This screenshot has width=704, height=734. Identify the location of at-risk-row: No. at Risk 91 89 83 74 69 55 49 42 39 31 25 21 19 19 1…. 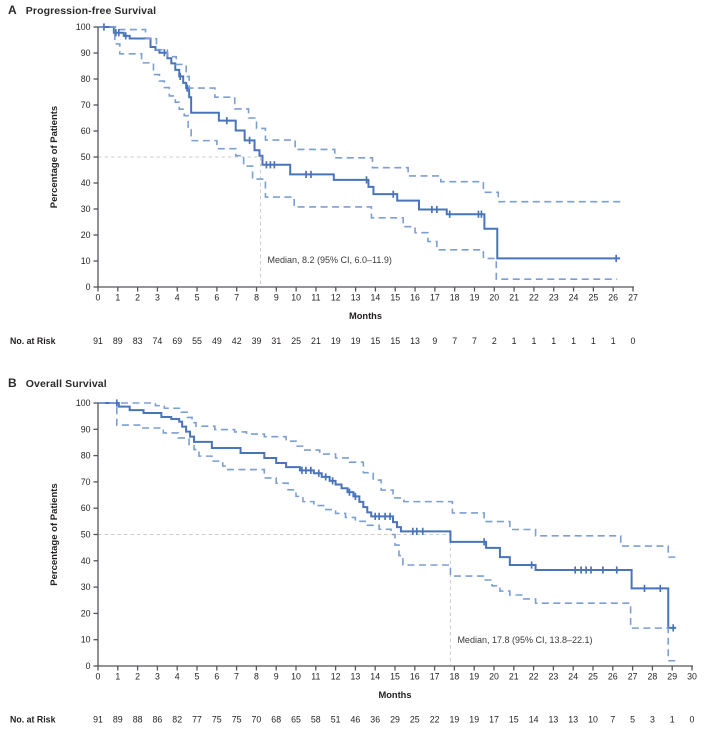
(323, 341).